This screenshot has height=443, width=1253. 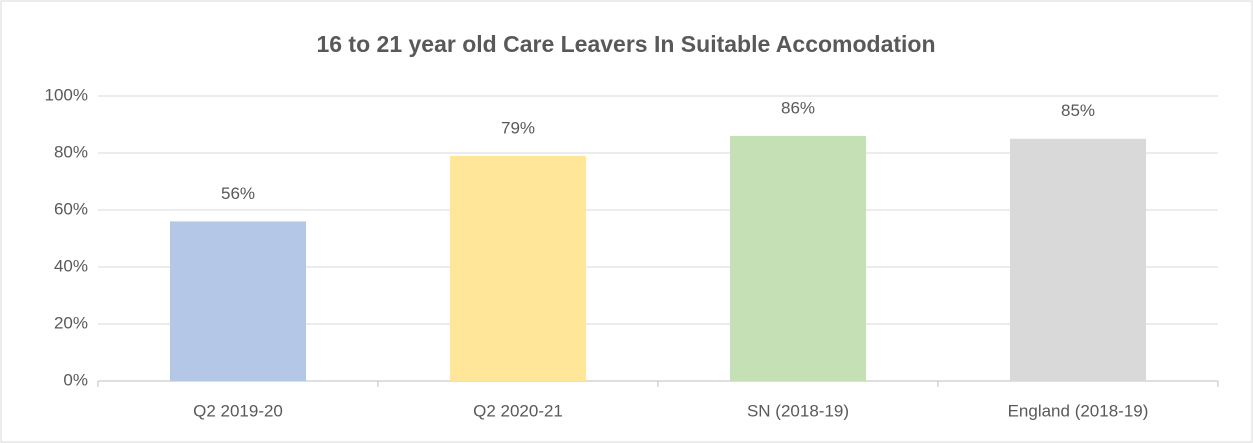 I want to click on value-label: 86%, so click(x=798, y=107).